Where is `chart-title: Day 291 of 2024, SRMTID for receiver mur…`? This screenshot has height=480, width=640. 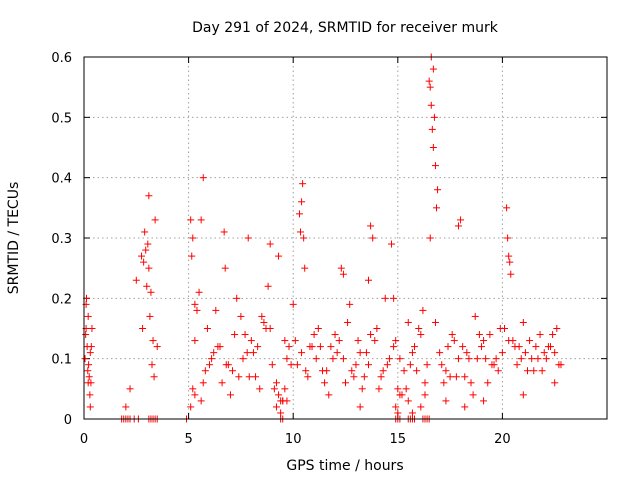 chart-title: Day 291 of 2024, SRMTID for receiver mur… is located at coordinates (345, 28).